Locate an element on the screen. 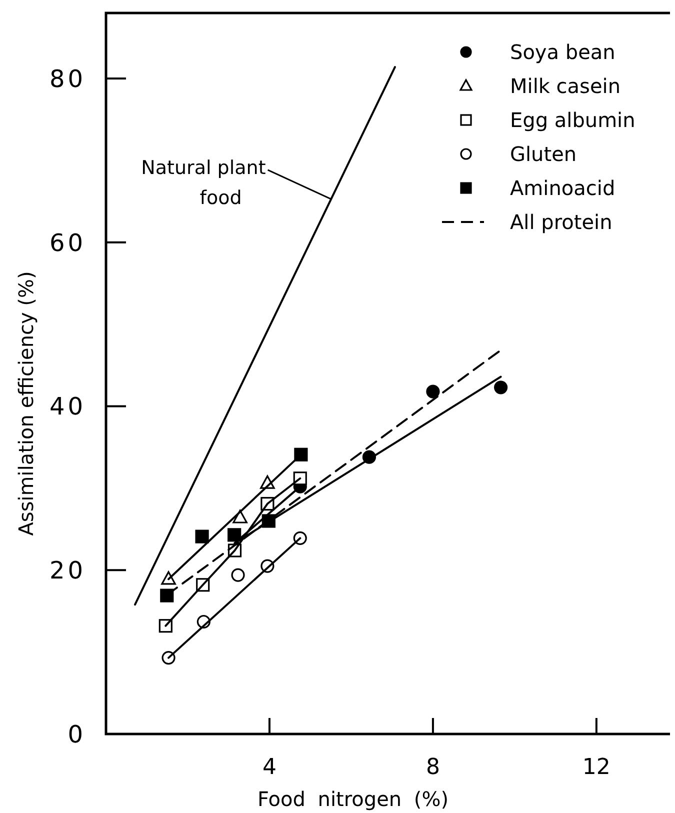  y-axis-title: Assimilation efficiency (%) is located at coordinates (26, 403).